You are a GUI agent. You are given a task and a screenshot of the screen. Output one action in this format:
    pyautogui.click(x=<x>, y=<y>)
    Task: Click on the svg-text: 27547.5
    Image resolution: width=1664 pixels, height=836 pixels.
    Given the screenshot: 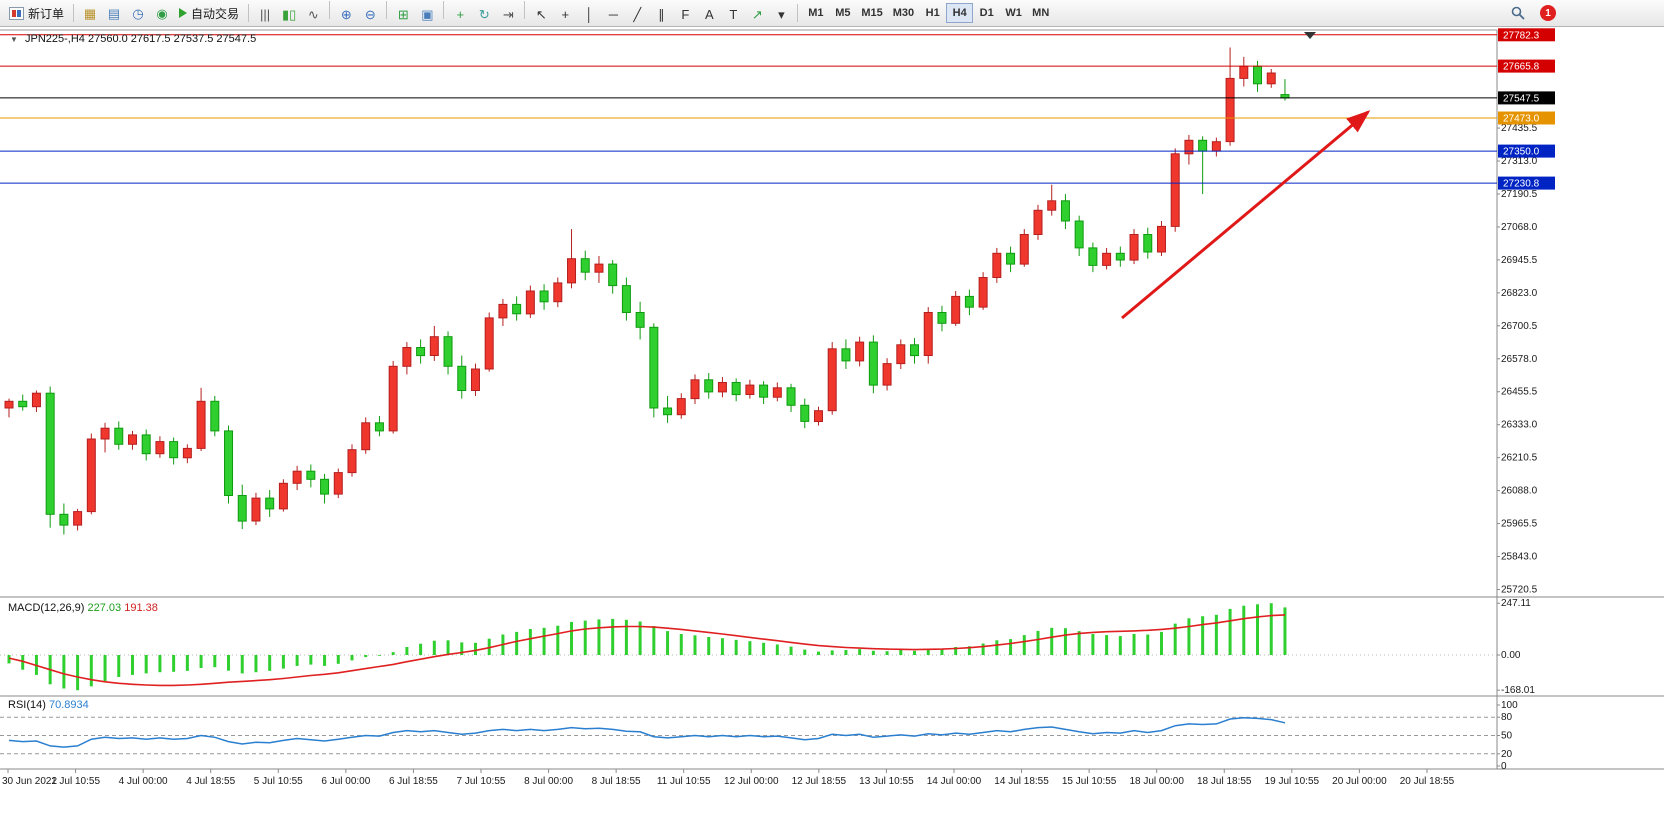 What is the action you would take?
    pyautogui.click(x=1521, y=98)
    